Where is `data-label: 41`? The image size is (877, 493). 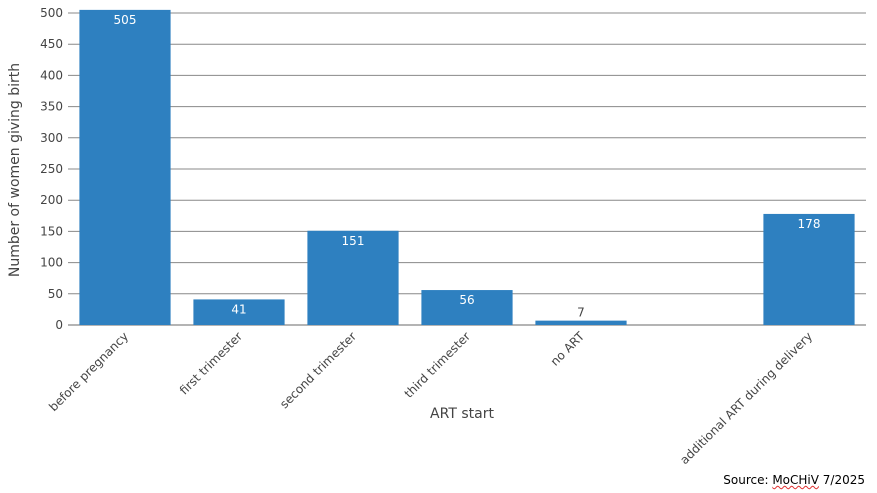
data-label: 41 is located at coordinates (238, 309).